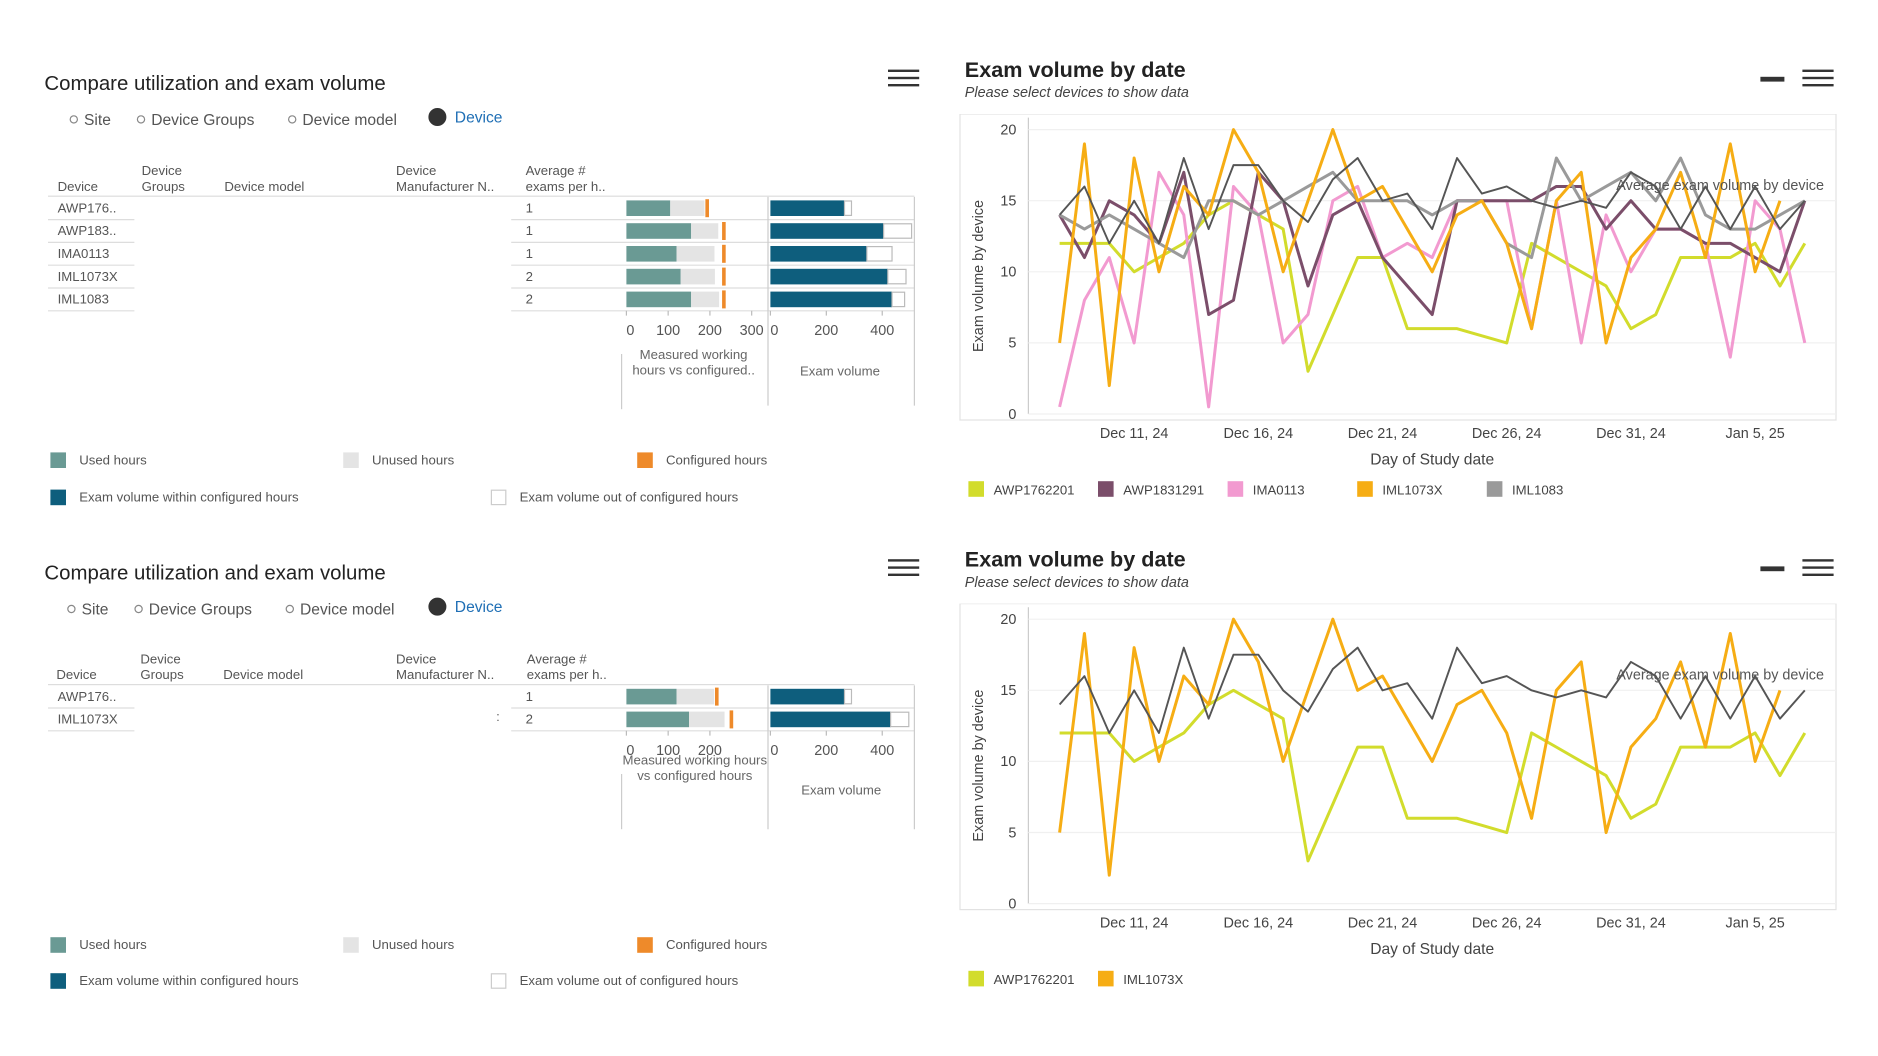  What do you see at coordinates (1235, 489) in the screenshot?
I see `legend-swatch` at bounding box center [1235, 489].